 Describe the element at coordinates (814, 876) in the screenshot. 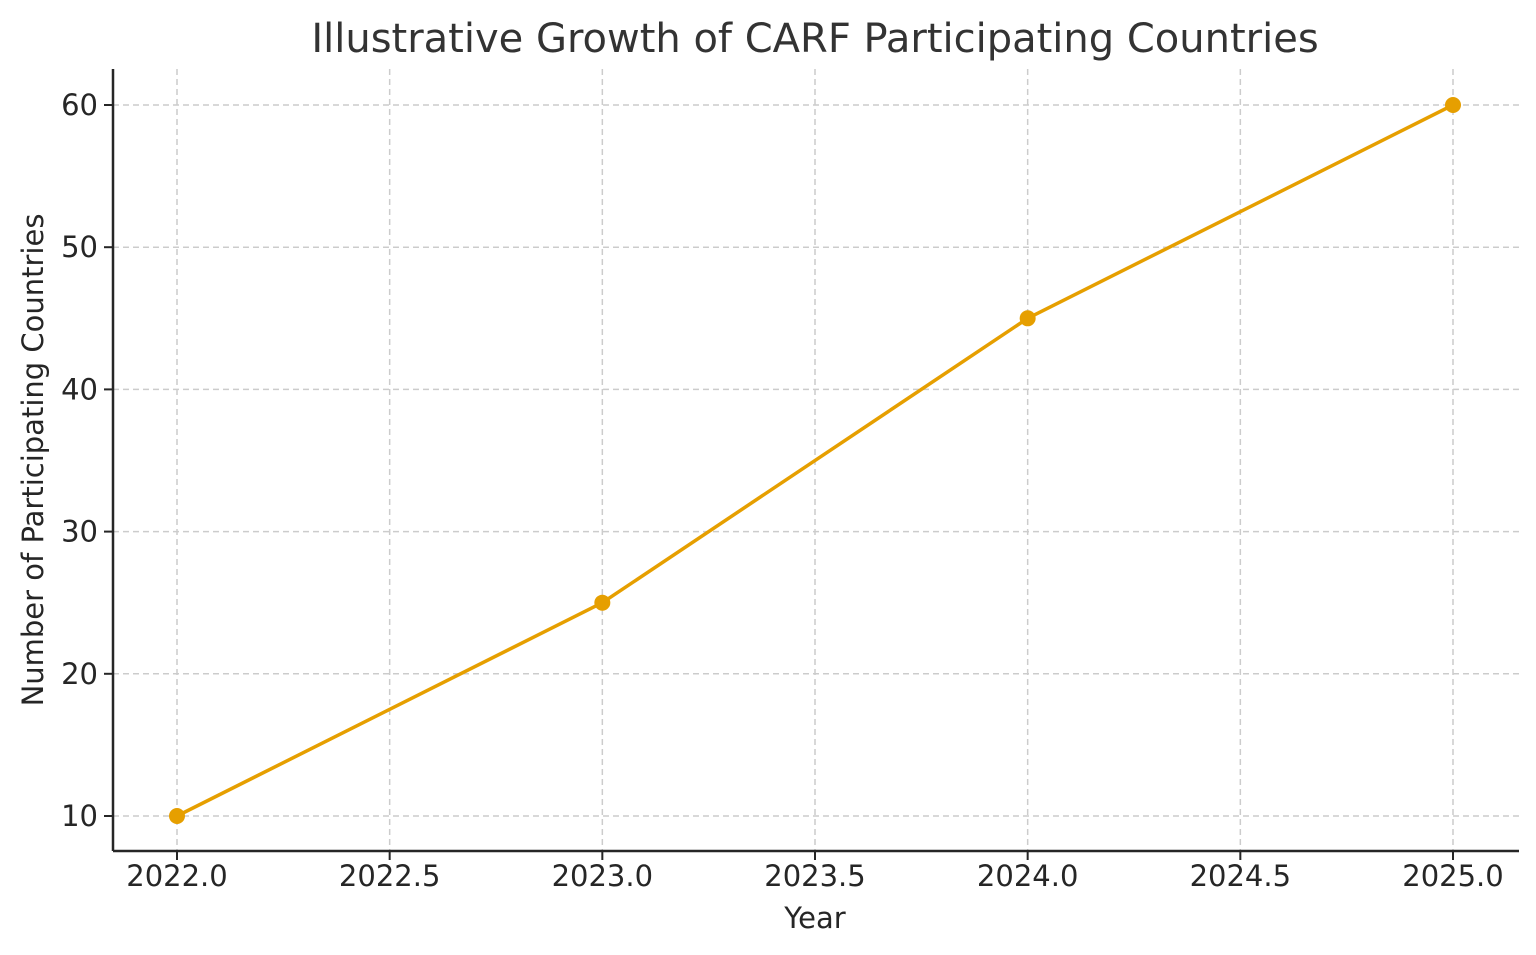

I see `x-tick-label: 2023.5` at that location.